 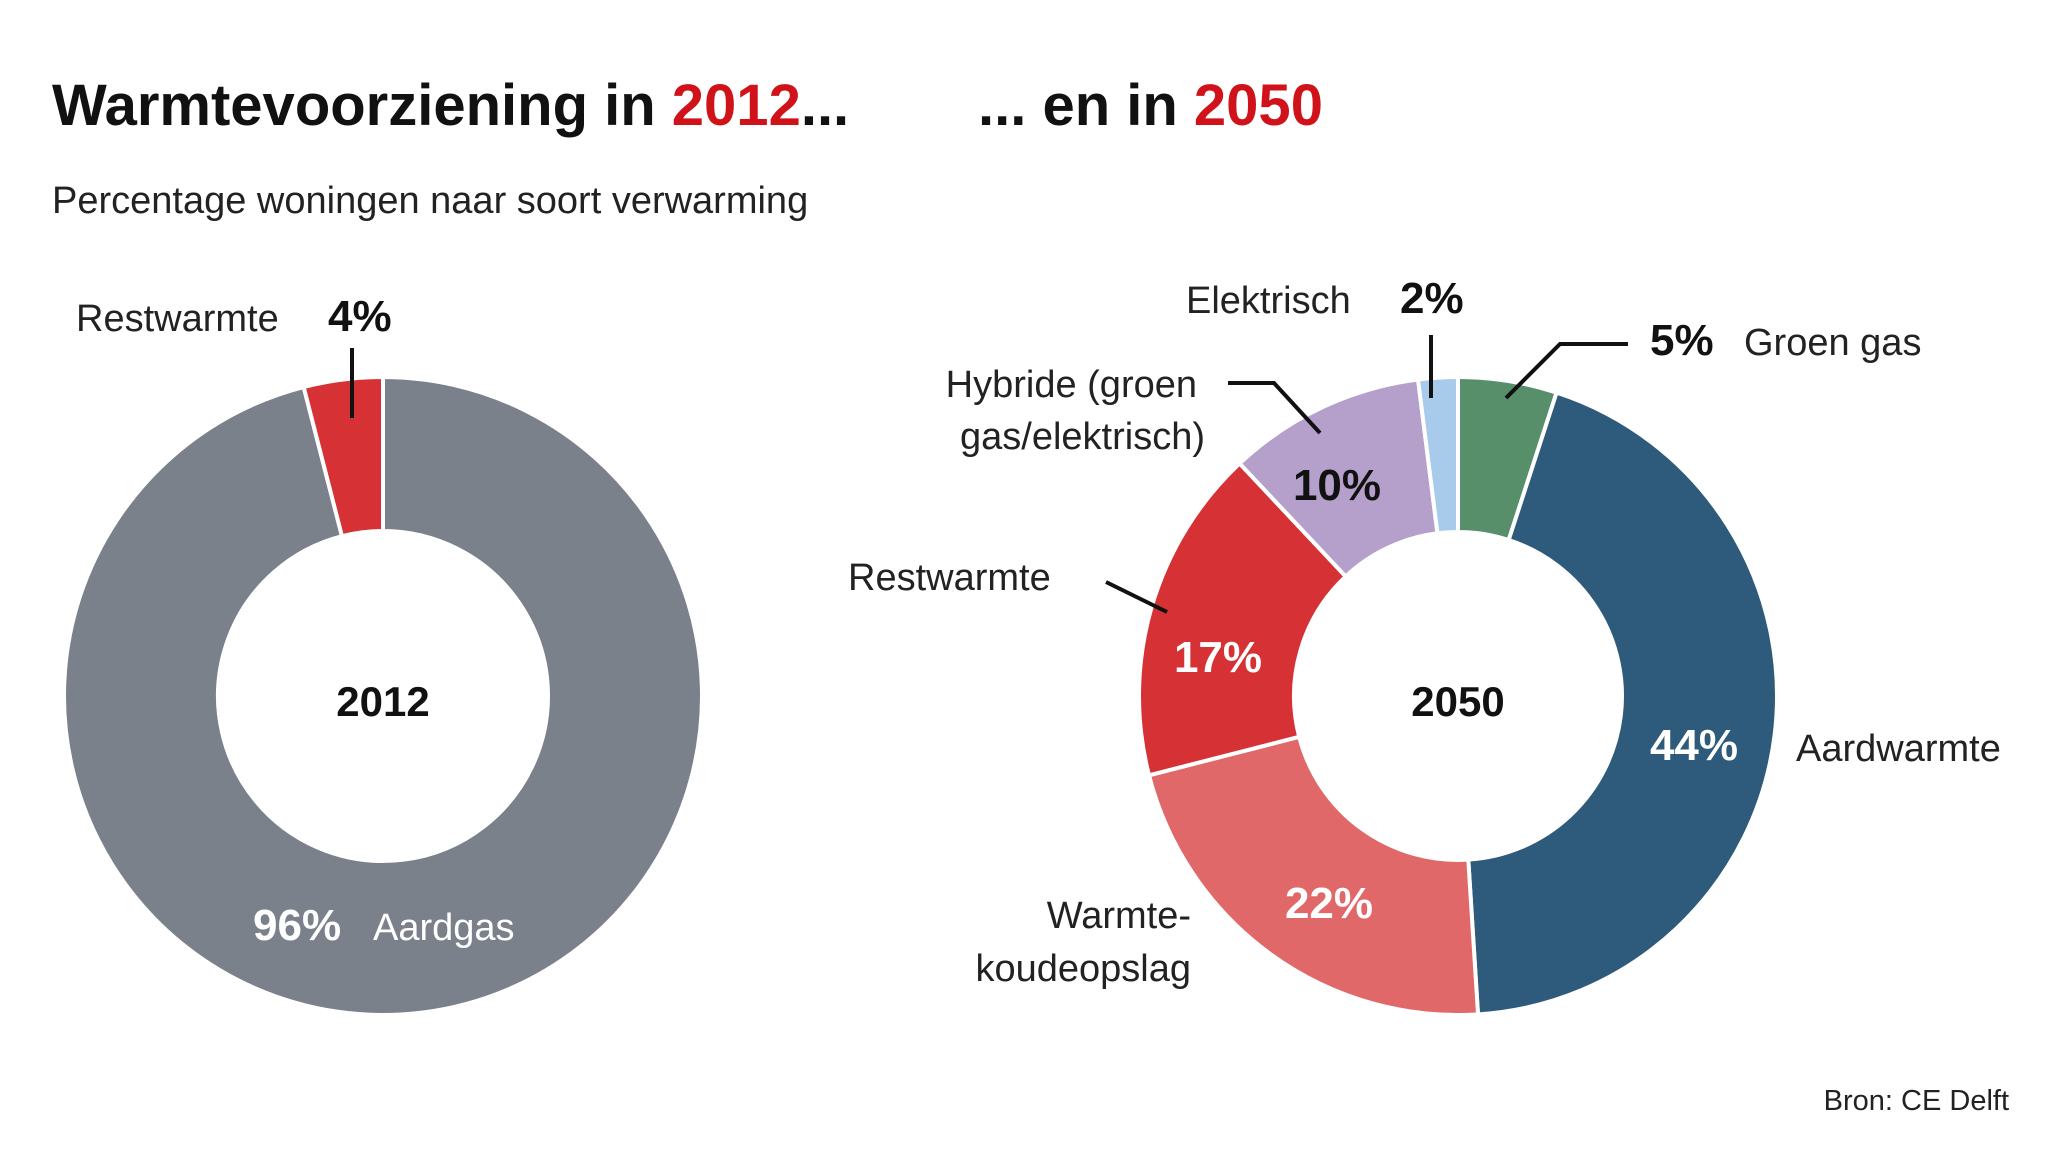 I want to click on source-note: Bron: CE Delft, so click(x=1916, y=1101).